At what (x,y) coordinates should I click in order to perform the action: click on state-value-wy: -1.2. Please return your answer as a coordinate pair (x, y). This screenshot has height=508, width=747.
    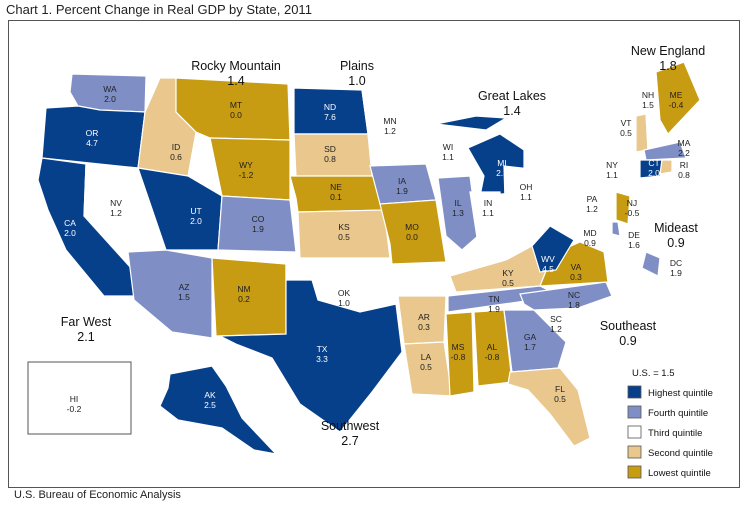
    Looking at the image, I should click on (246, 175).